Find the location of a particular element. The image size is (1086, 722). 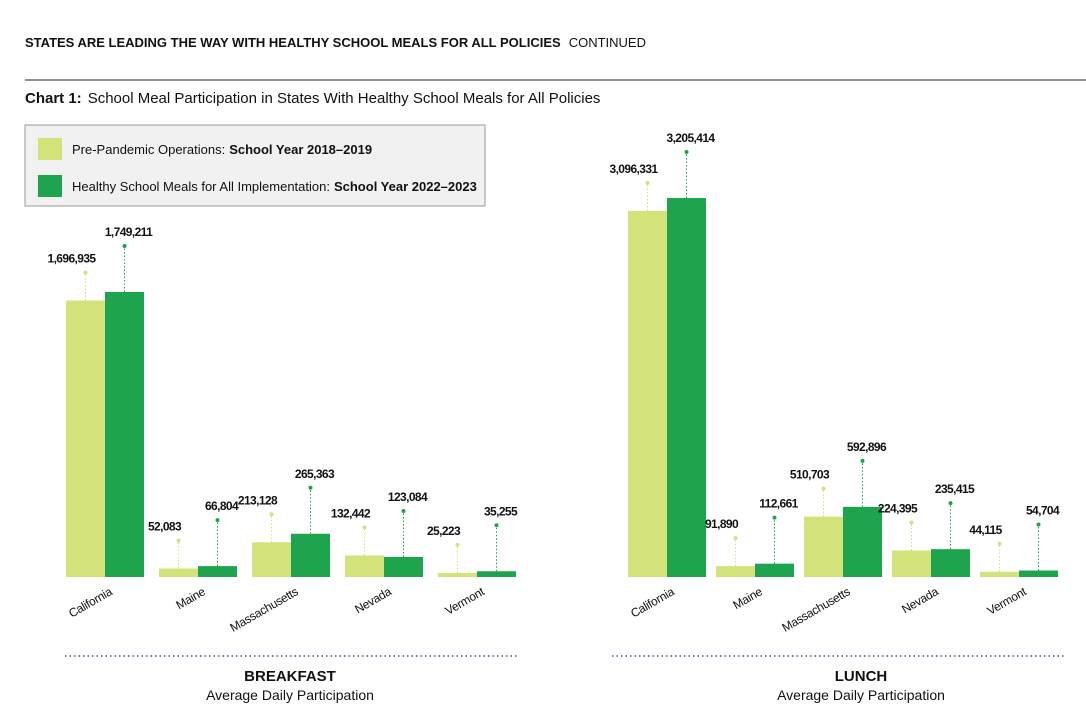

value-label: 1,749,211 is located at coordinates (129, 232).